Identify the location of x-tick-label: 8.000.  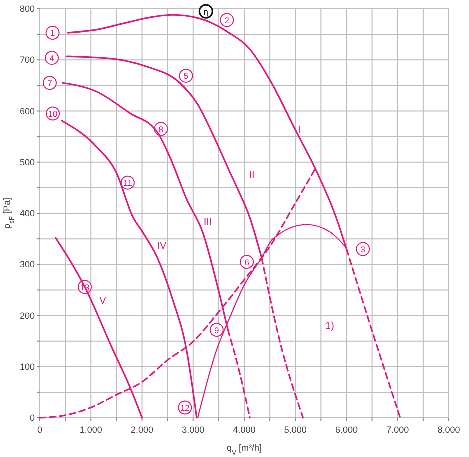
(449, 430).